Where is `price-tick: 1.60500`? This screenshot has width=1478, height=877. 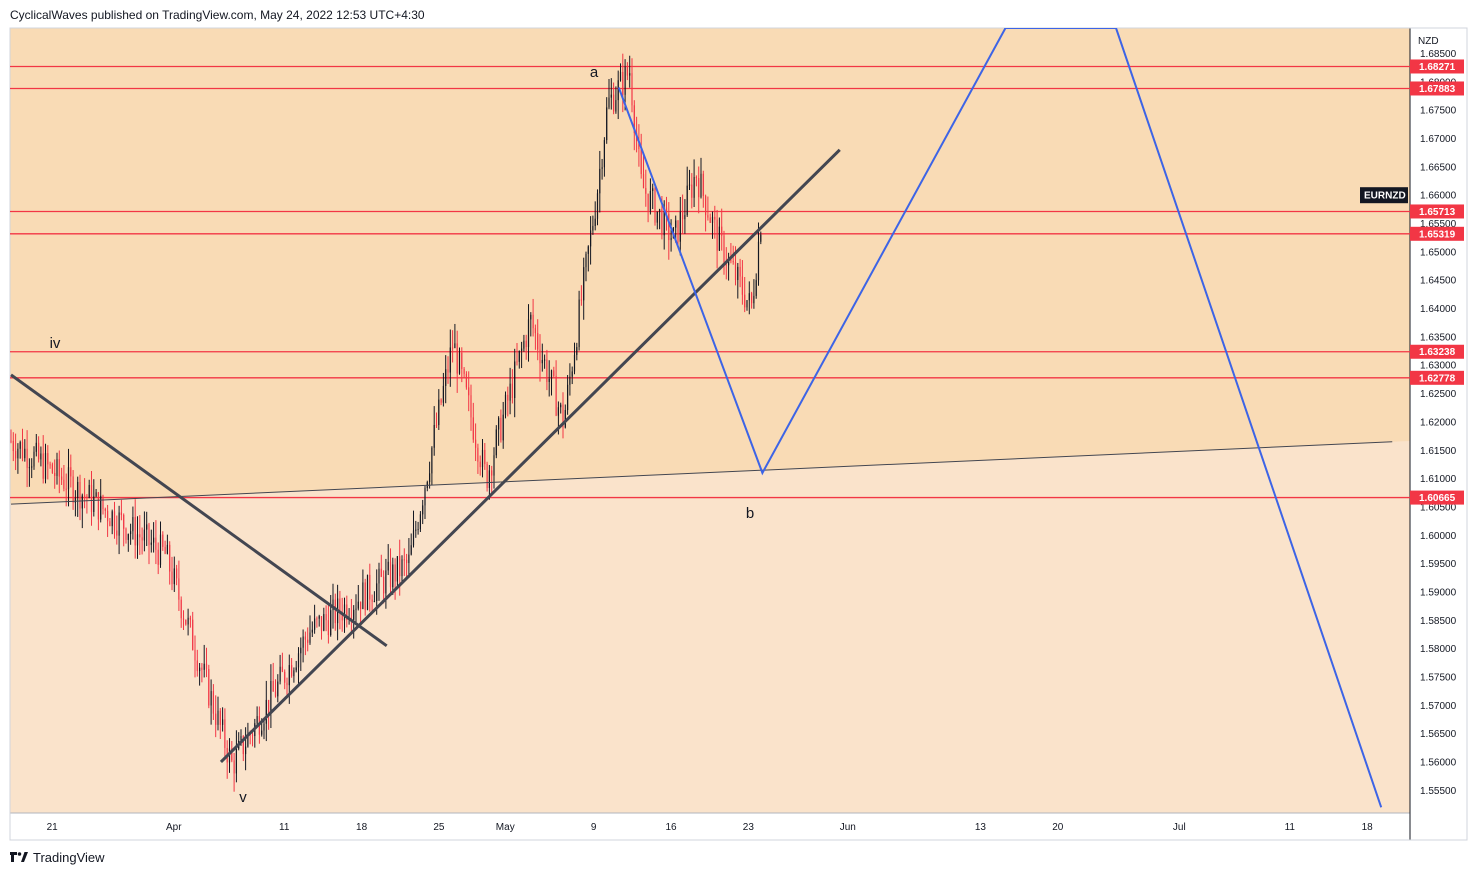 price-tick: 1.60500 is located at coordinates (1438, 507).